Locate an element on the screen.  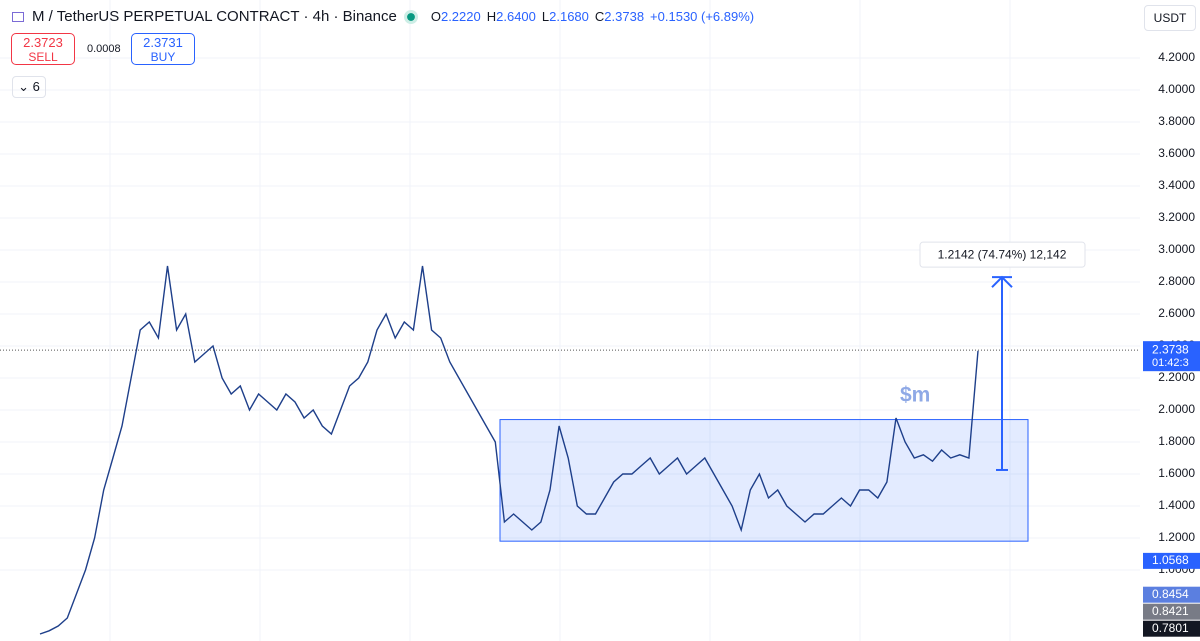
price-tag-label: 1.0568 is located at coordinates (1170, 560).